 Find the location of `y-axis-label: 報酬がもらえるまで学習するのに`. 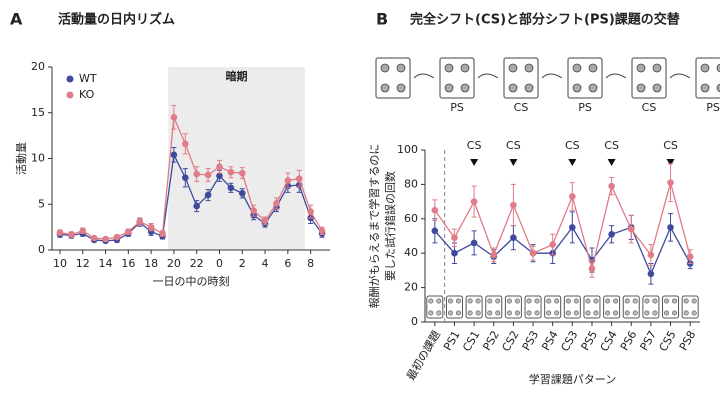

y-axis-label: 報酬がもらえるまで学習するのに is located at coordinates (374, 226).